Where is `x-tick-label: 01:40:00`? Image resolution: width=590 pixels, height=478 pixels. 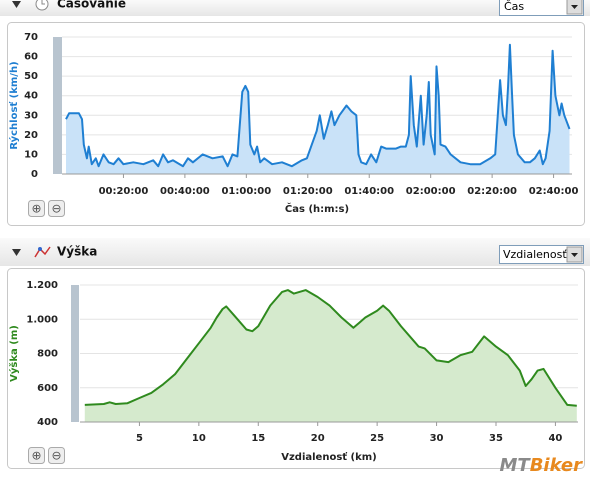
x-tick-label: 01:40:00 is located at coordinates (369, 191).